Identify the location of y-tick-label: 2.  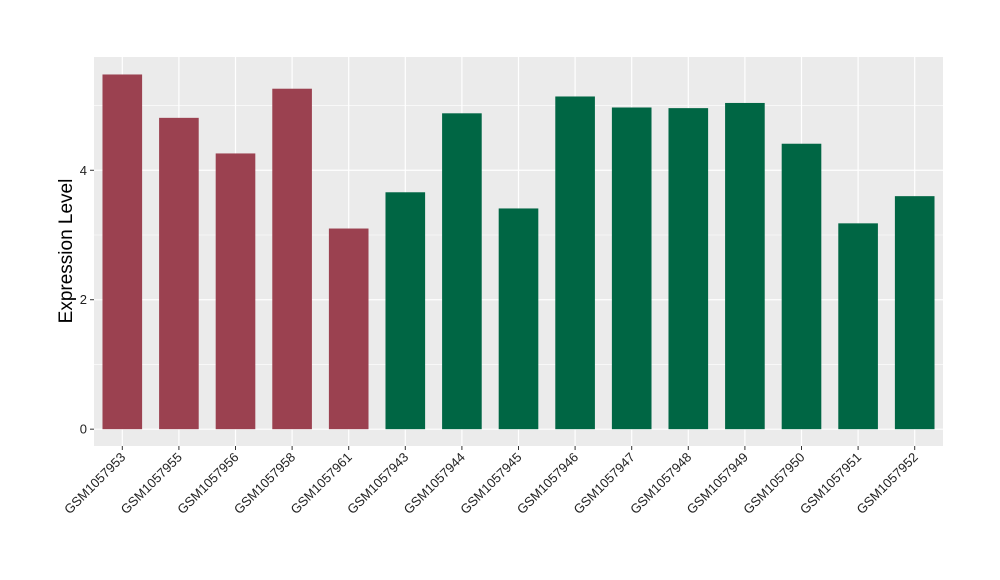
(83, 299).